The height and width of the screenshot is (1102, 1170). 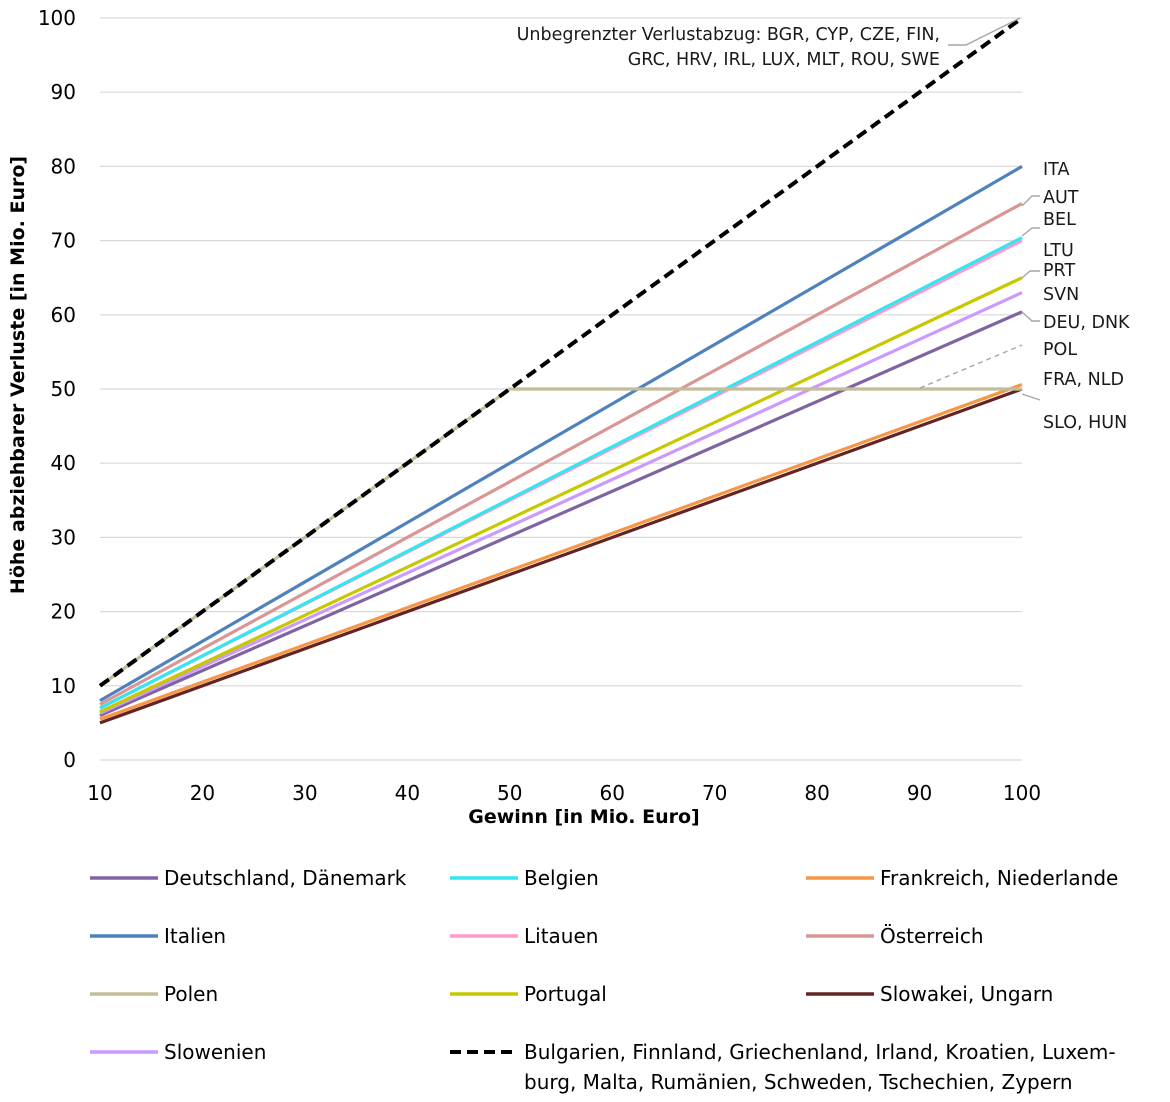 I want to click on legend-label: Deutschland, Dänemark, so click(x=285, y=878).